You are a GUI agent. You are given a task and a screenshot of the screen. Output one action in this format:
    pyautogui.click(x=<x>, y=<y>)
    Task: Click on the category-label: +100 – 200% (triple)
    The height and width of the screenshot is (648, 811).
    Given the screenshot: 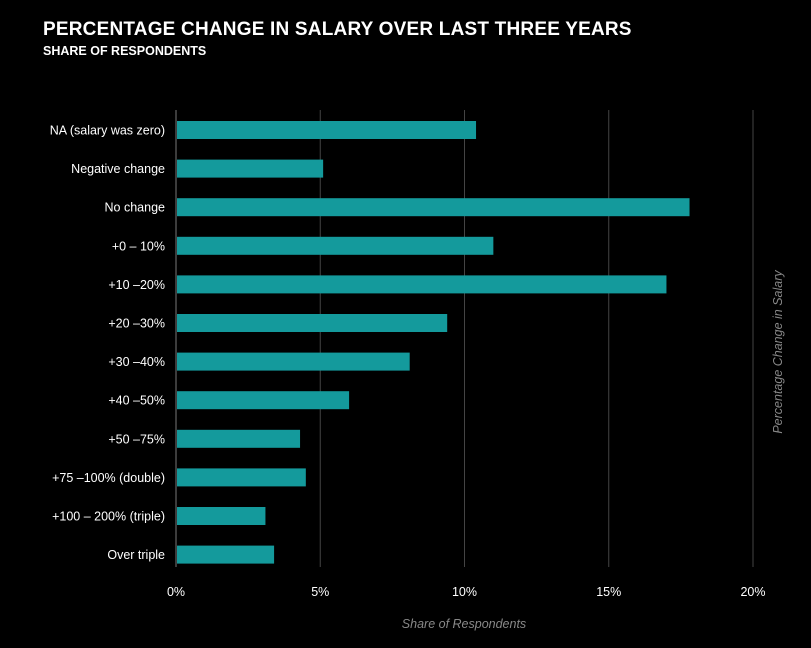 What is the action you would take?
    pyautogui.click(x=108, y=517)
    